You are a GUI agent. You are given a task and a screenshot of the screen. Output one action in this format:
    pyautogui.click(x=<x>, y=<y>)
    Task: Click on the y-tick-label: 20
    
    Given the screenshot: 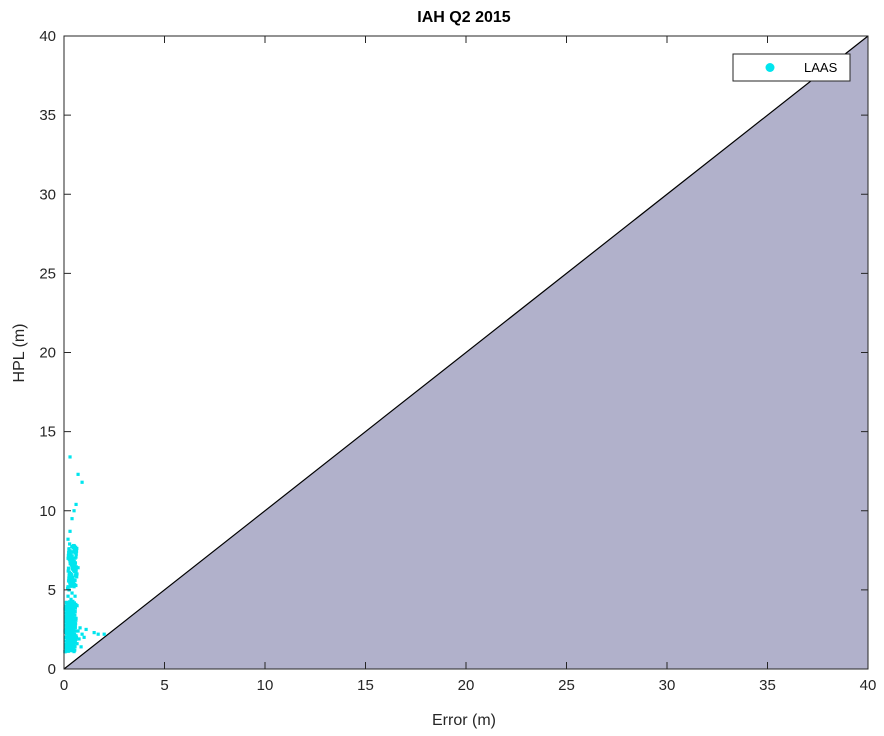 What is the action you would take?
    pyautogui.click(x=47, y=353)
    